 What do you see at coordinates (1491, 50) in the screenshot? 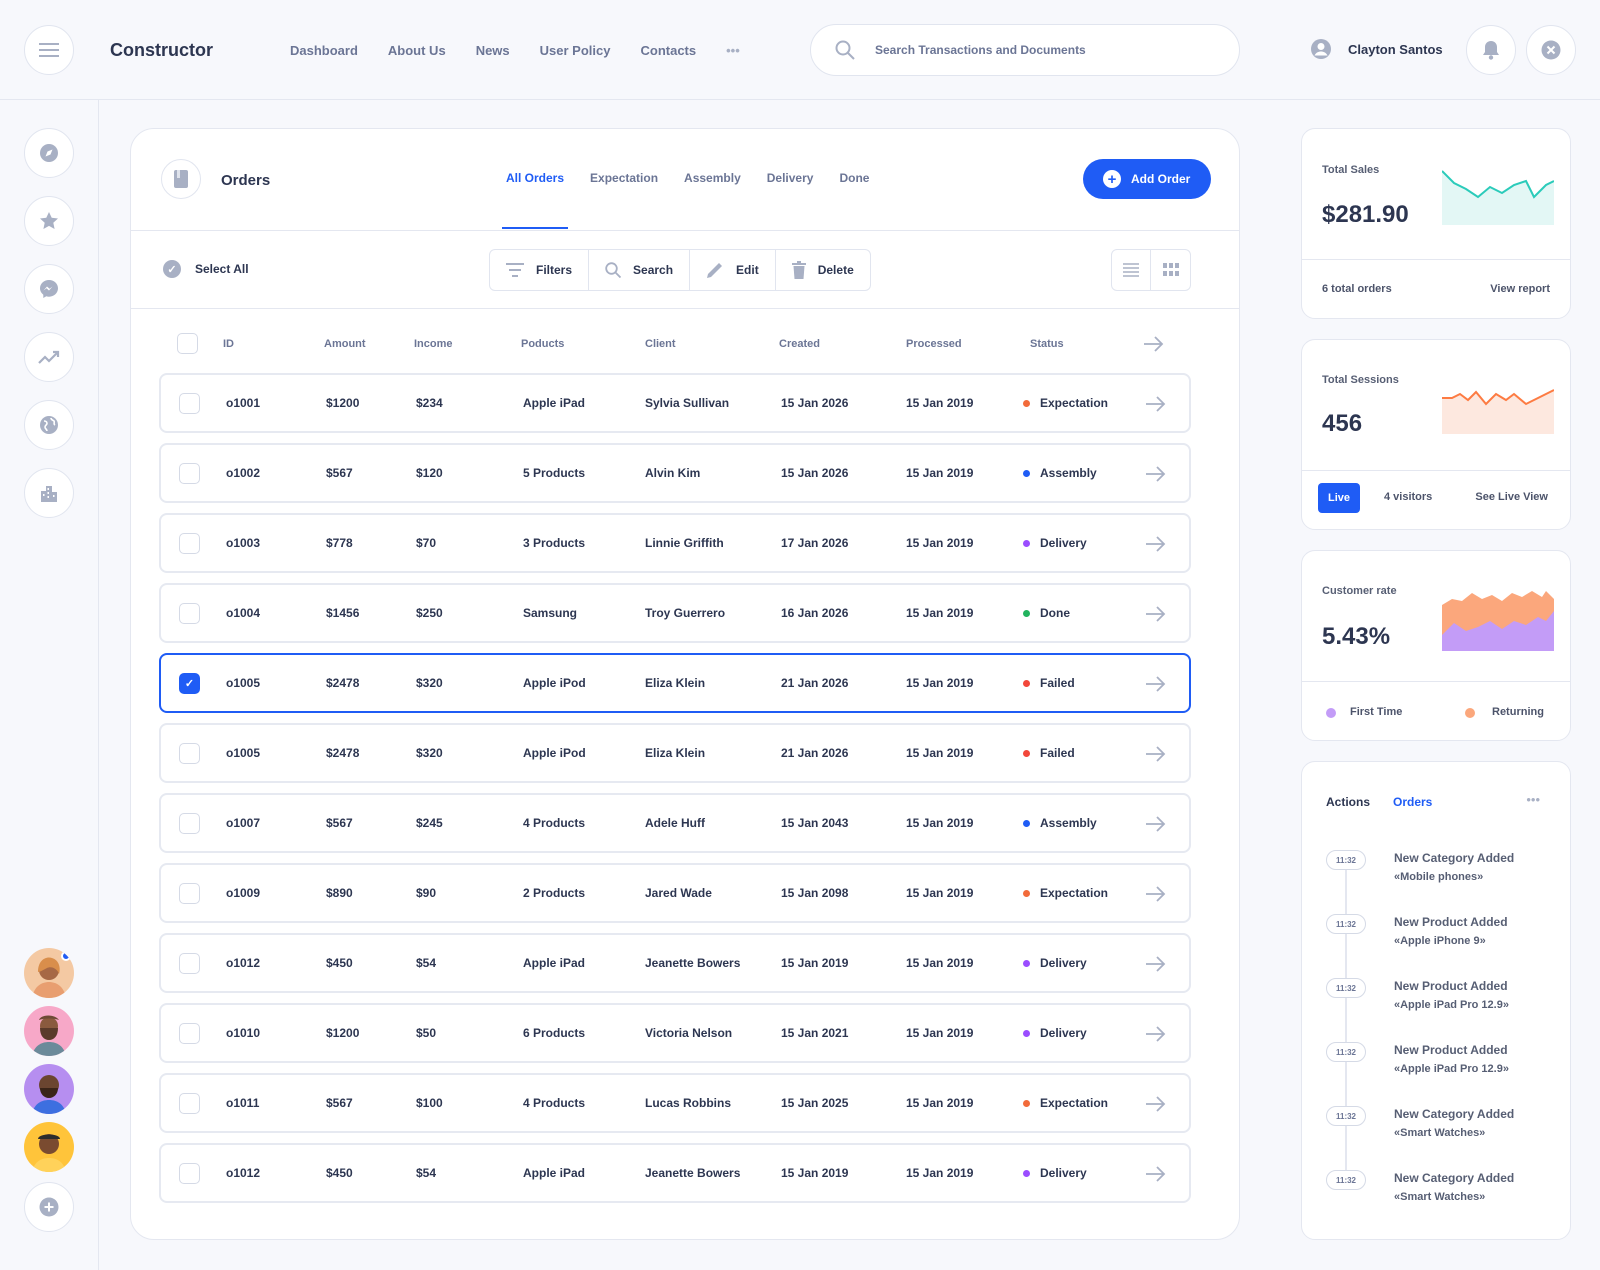
I see `notifications-button` at bounding box center [1491, 50].